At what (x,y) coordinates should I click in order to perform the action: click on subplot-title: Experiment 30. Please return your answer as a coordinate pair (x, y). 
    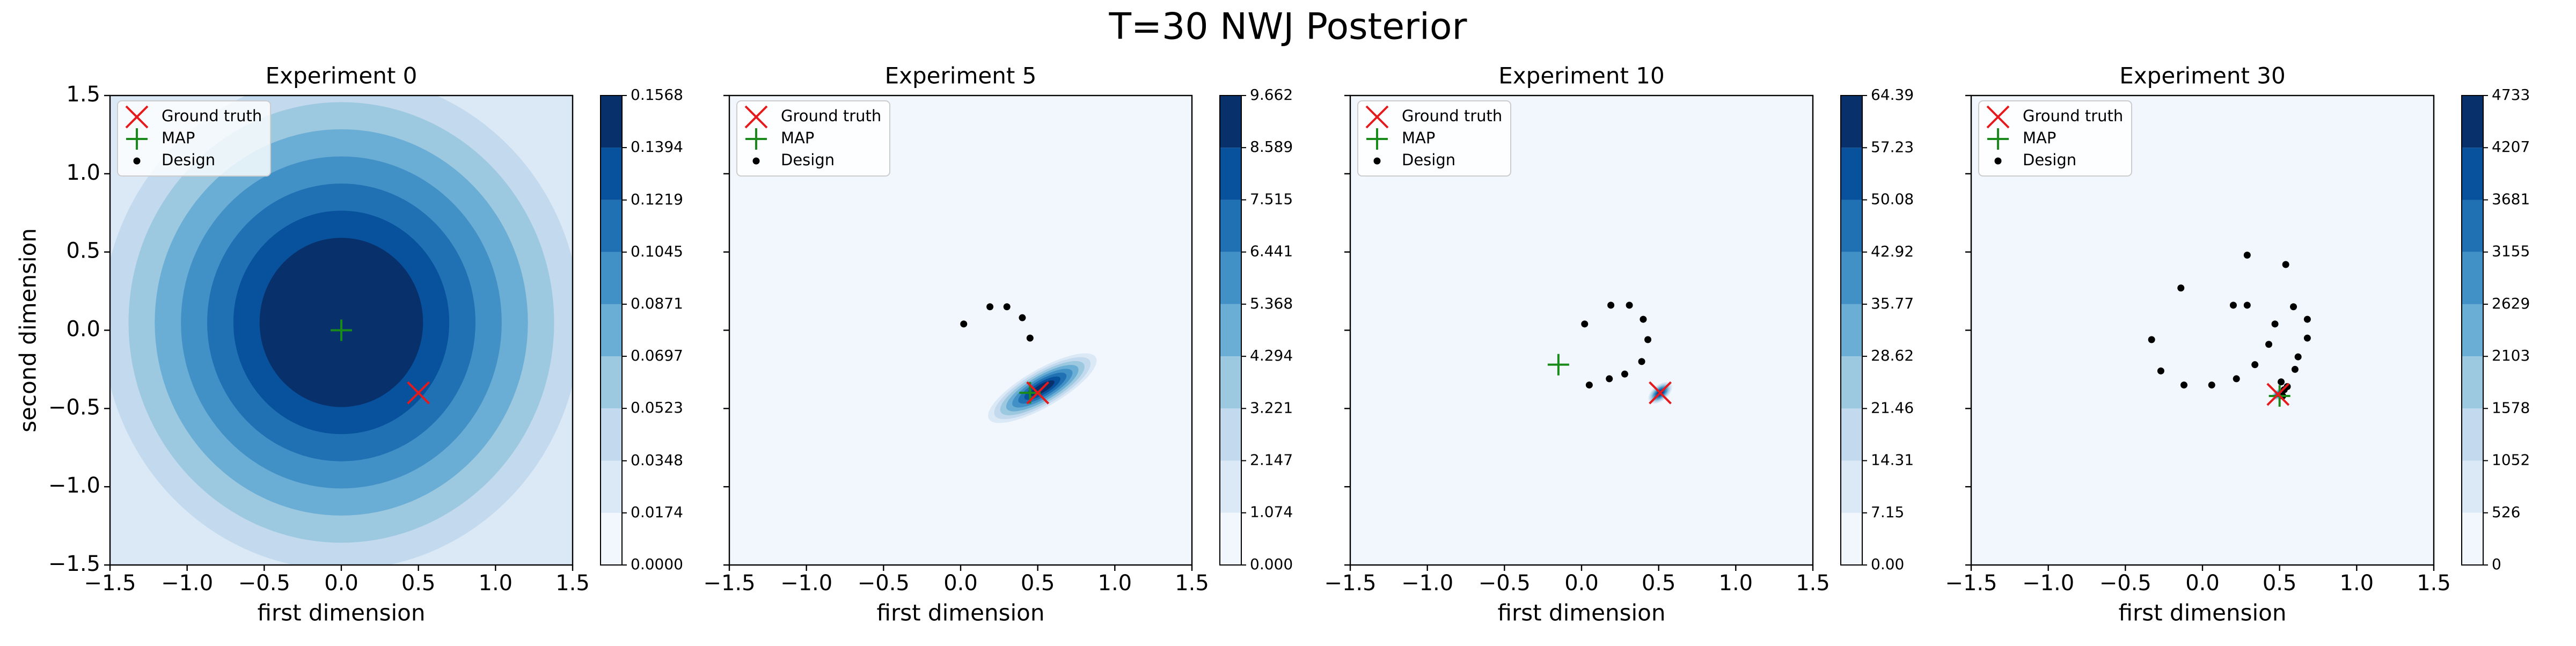
    Looking at the image, I should click on (2202, 76).